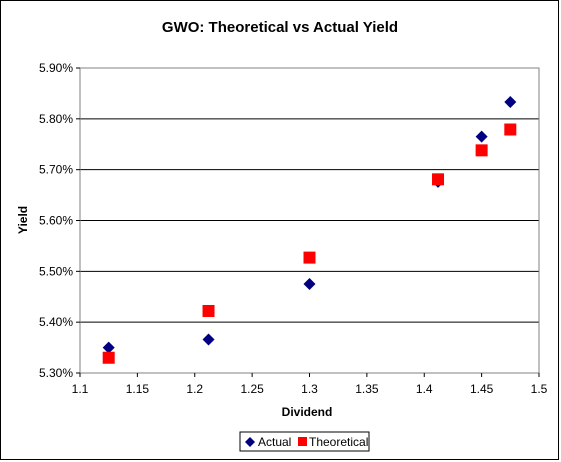 The image size is (561, 462). What do you see at coordinates (367, 389) in the screenshot?
I see `x-tick-label: 1.35` at bounding box center [367, 389].